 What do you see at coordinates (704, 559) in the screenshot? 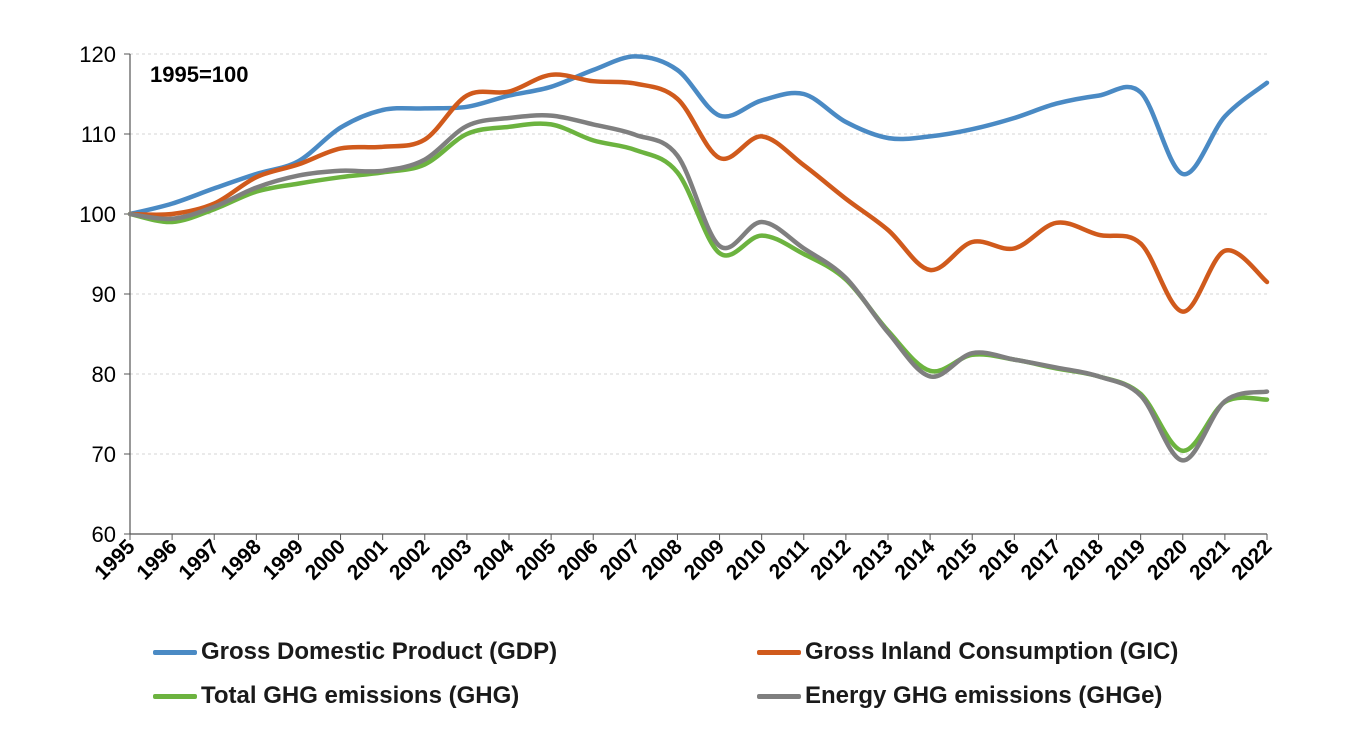
I see `x-tick-label: 2009` at bounding box center [704, 559].